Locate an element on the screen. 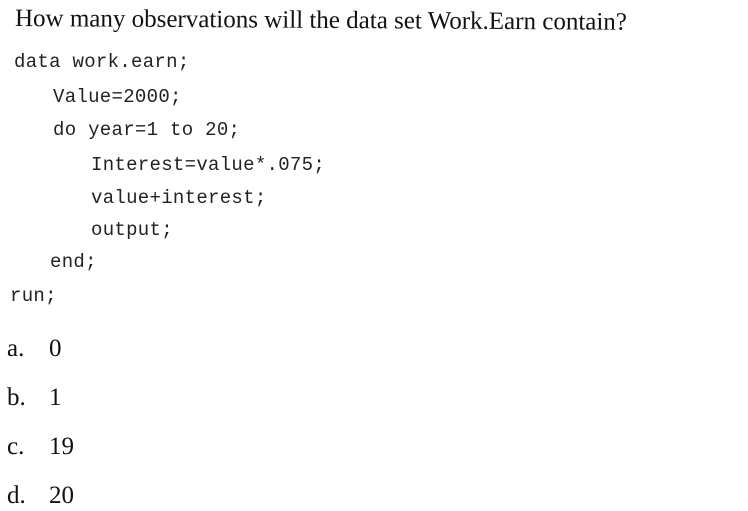 This screenshot has width=748, height=511. code-line-do-loop: do year=1 to 20; is located at coordinates (147, 130).